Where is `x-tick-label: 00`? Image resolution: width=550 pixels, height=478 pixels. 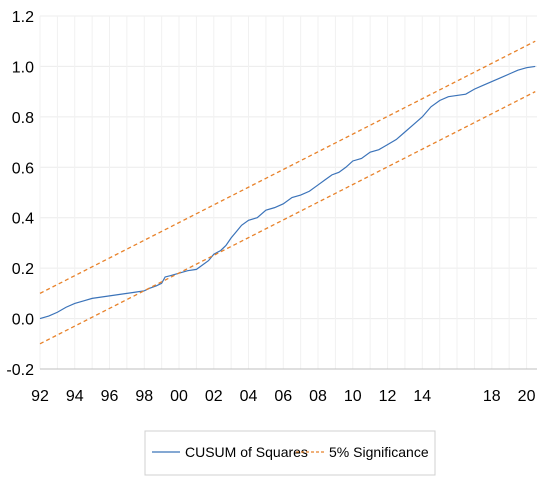 x-tick-label: 00 is located at coordinates (179, 396).